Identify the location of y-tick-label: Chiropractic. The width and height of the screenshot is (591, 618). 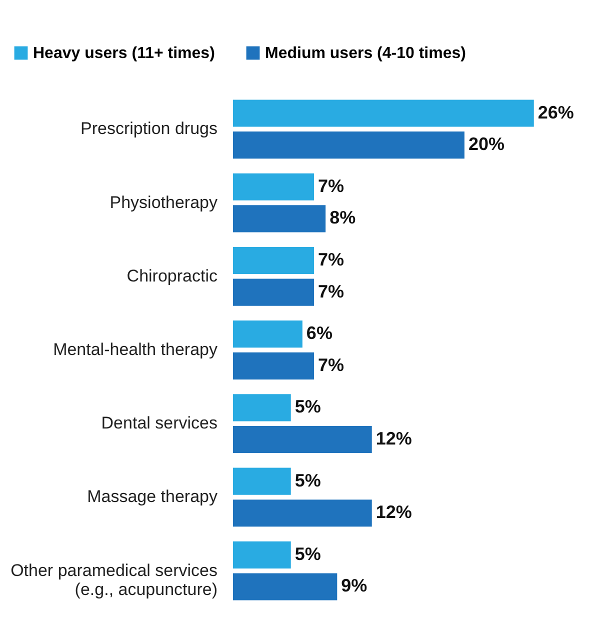
(172, 276).